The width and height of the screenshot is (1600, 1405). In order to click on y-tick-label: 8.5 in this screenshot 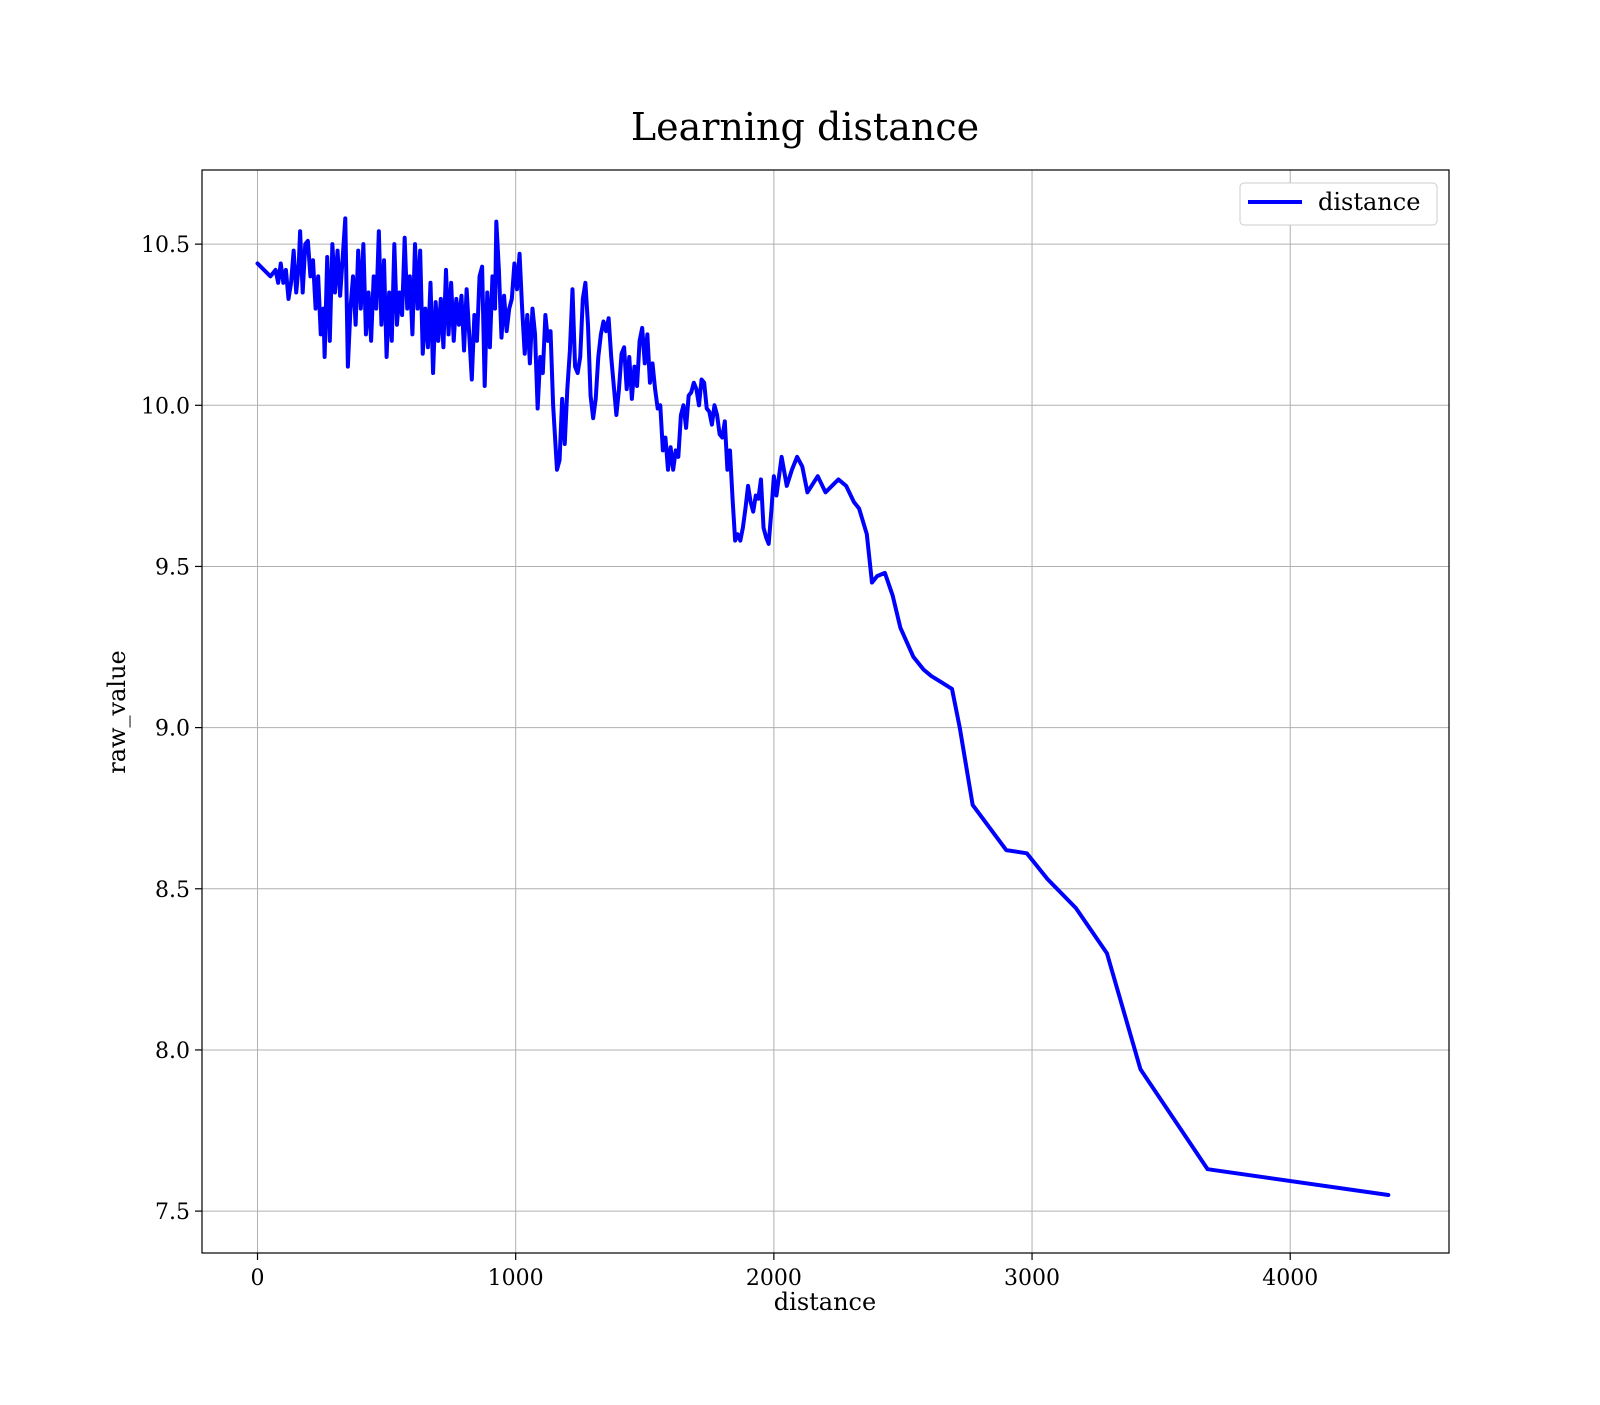, I will do `click(172, 890)`.